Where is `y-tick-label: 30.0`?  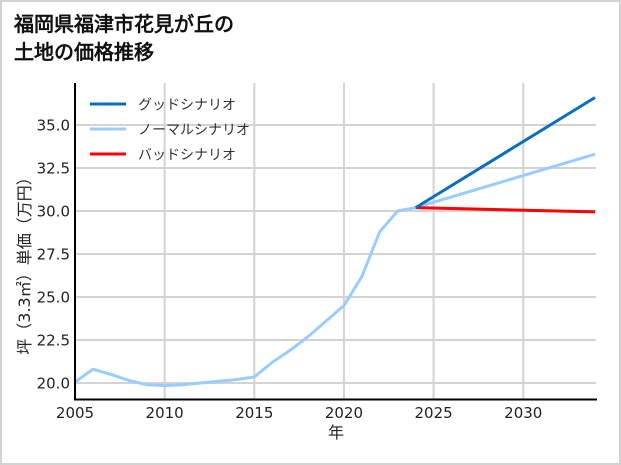 y-tick-label: 30.0 is located at coordinates (53, 212).